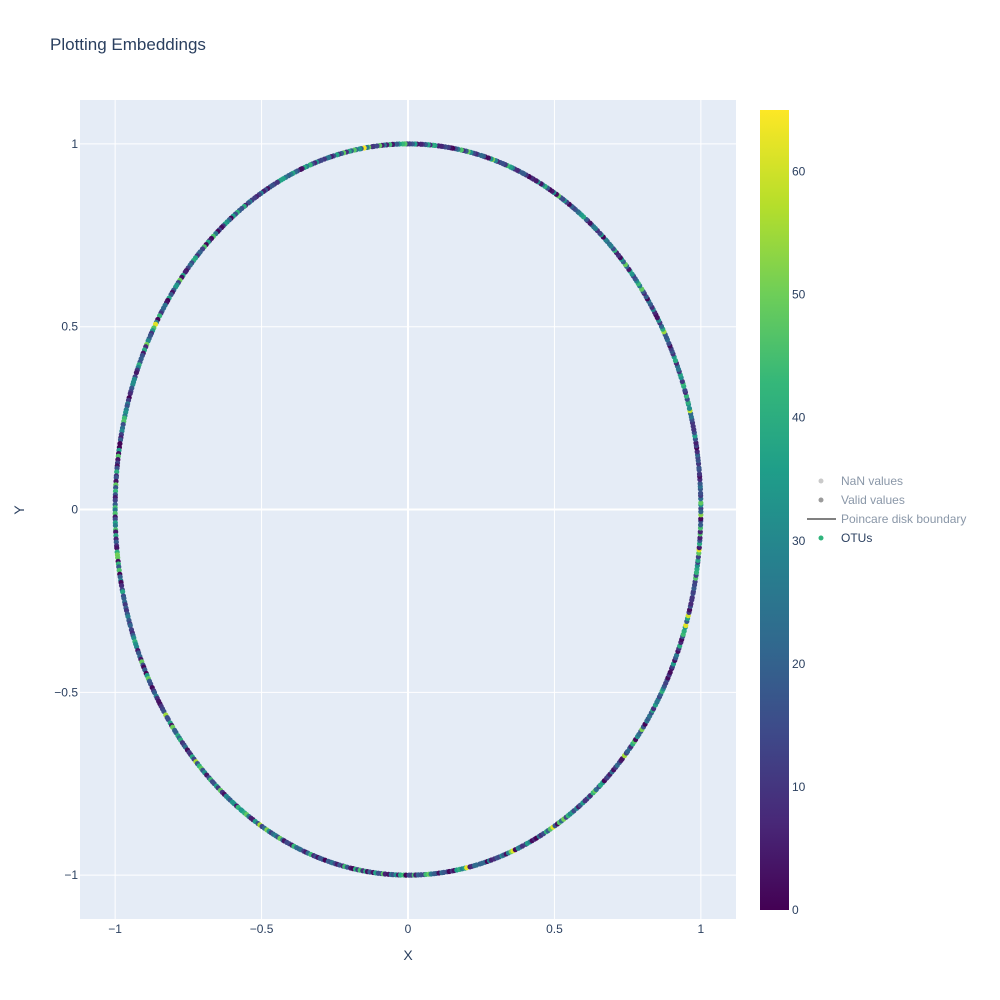  I want to click on legend-label: Valid values, so click(873, 500).